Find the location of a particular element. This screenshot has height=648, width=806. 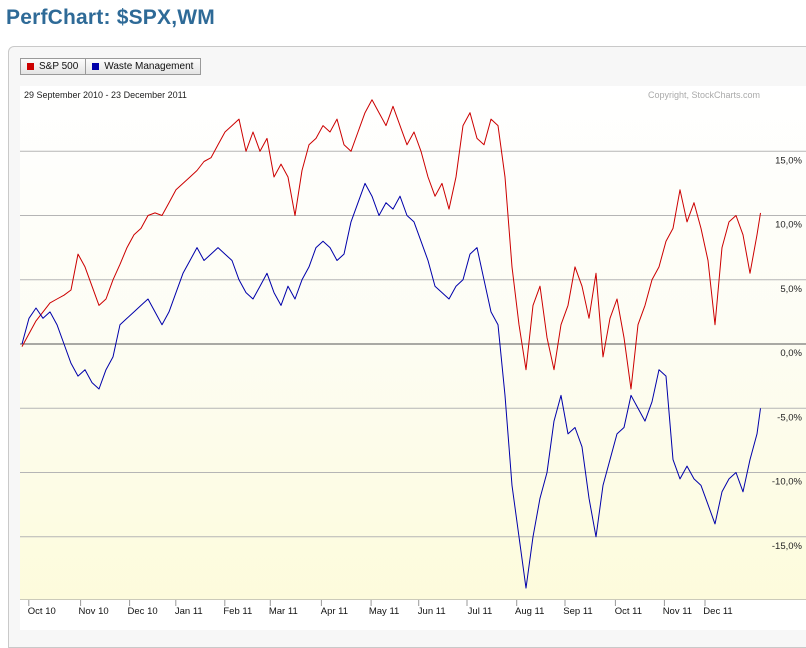

y-tick-label: 15,0% is located at coordinates (788, 160).